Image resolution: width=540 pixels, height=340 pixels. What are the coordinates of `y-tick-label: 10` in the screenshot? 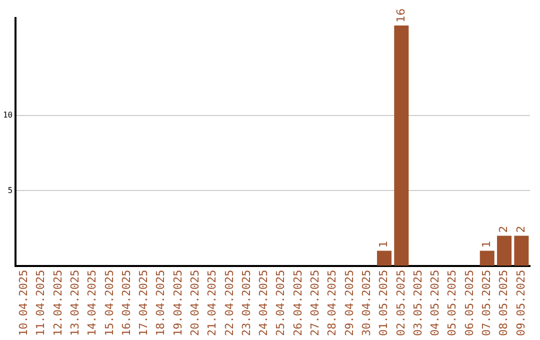 It's located at (7, 115).